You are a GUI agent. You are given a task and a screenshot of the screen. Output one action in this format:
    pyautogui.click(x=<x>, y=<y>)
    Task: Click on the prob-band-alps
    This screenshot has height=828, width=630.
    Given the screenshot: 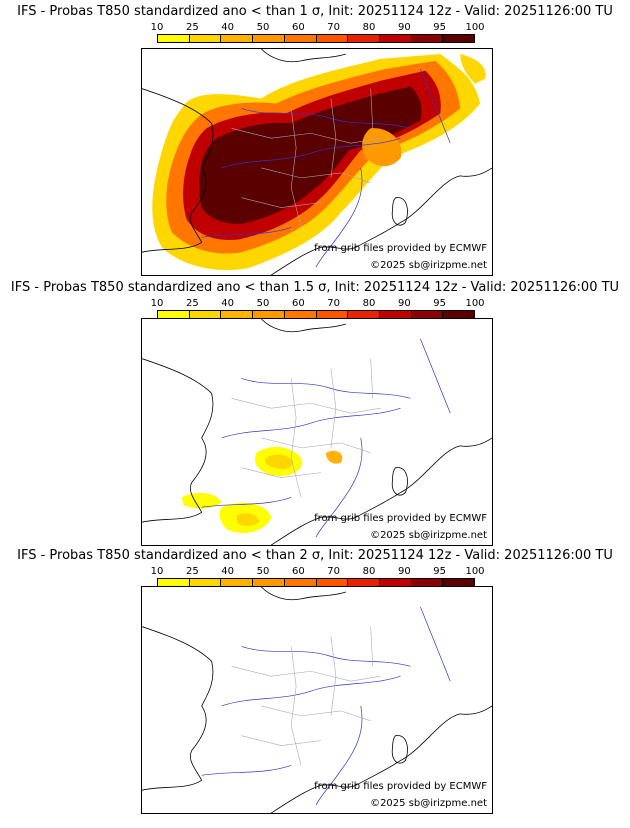 What is the action you would take?
    pyautogui.click(x=382, y=147)
    